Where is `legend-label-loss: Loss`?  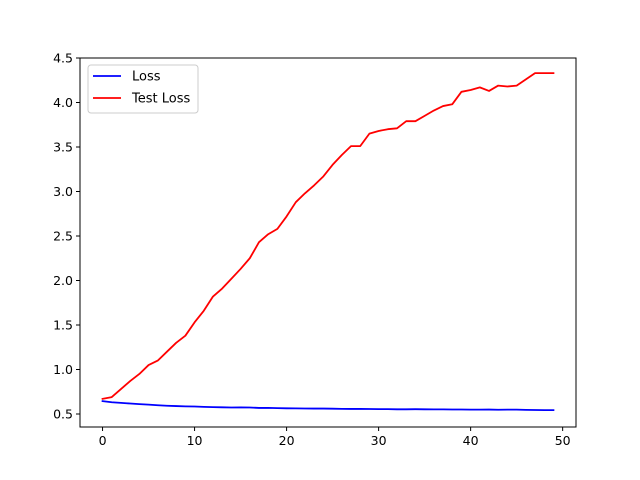 legend-label-loss: Loss is located at coordinates (146, 77).